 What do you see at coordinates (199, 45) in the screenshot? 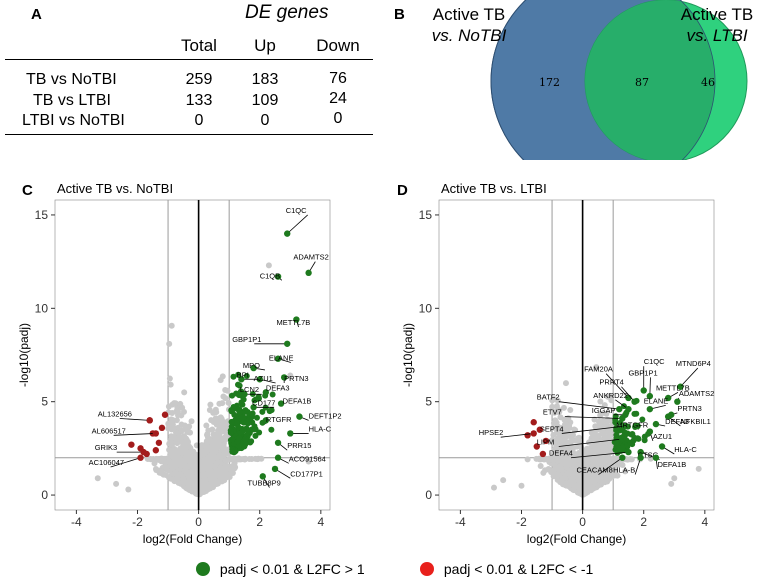
I see `column-total: Total` at bounding box center [199, 45].